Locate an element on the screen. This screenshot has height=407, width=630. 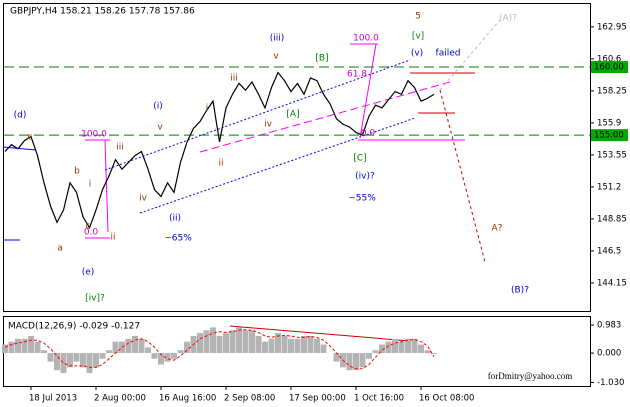
annotation: ~55% is located at coordinates (362, 199).